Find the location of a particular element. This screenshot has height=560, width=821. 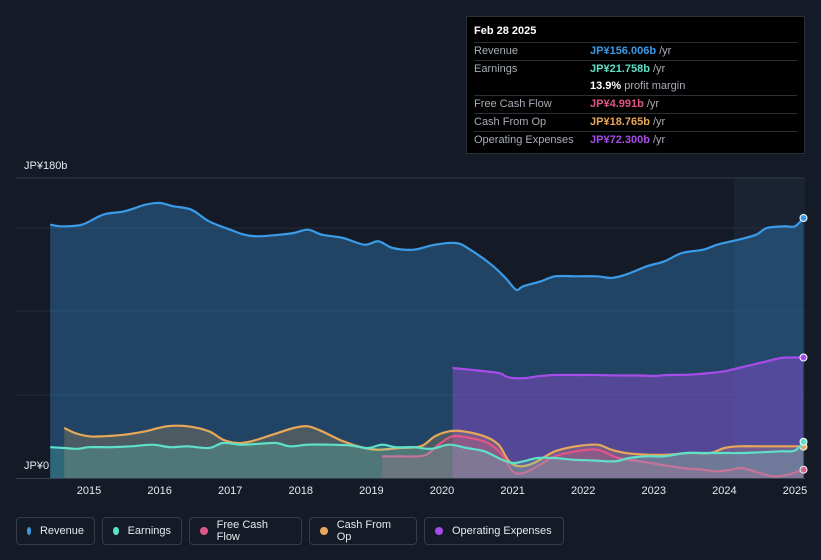

legend-label: Cash From Op is located at coordinates (364, 531).